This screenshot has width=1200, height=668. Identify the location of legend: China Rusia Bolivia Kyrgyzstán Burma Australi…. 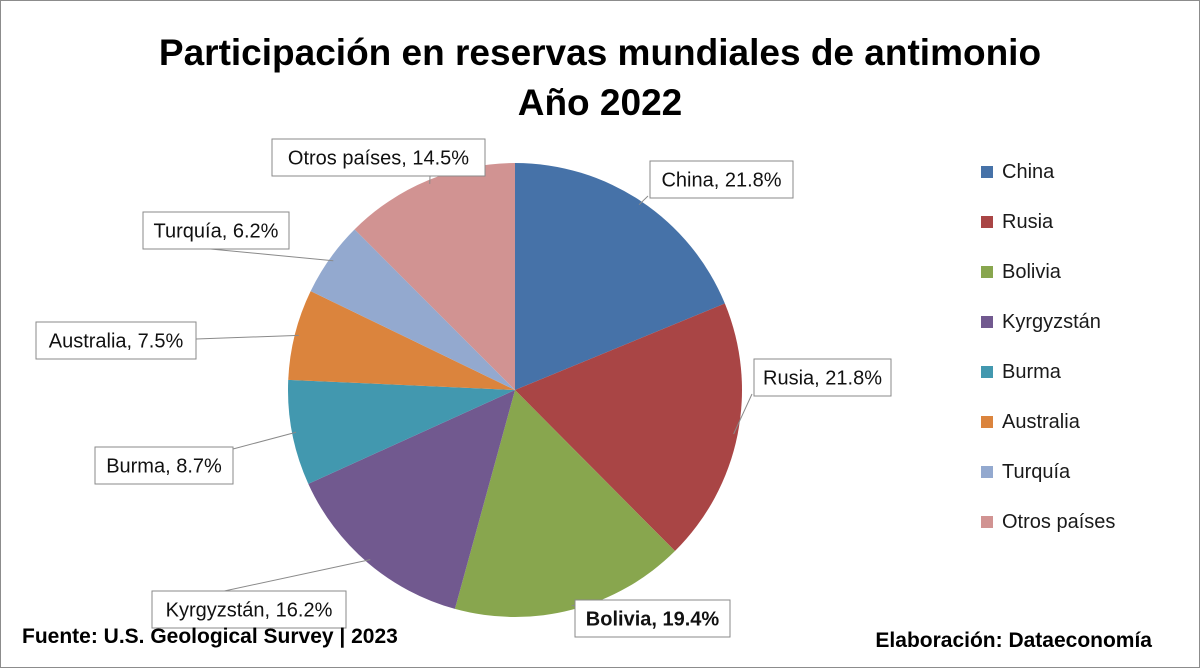
(1048, 347).